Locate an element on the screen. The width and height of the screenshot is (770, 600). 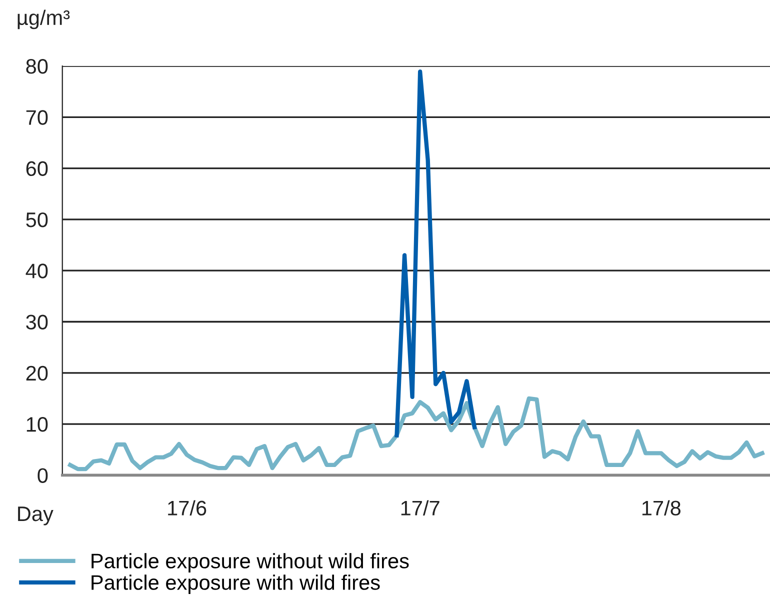
x-tick-label: 17/6 is located at coordinates (187, 508).